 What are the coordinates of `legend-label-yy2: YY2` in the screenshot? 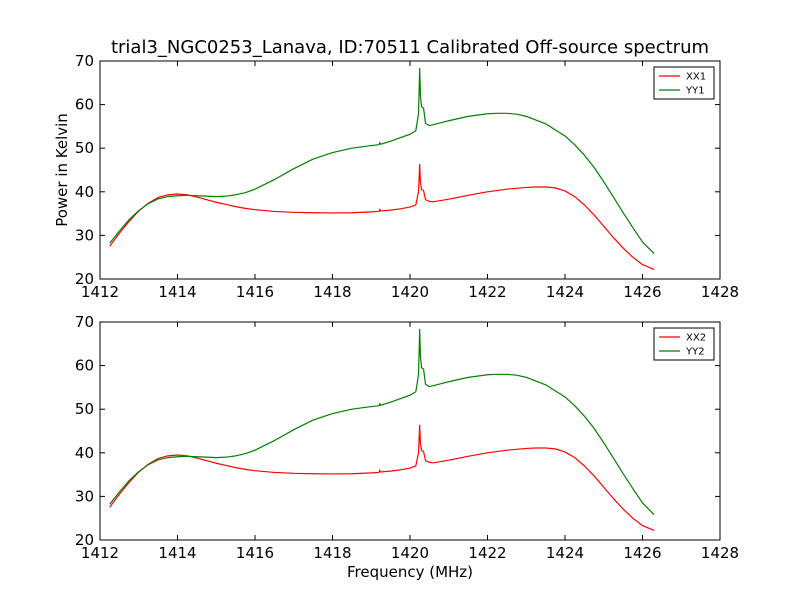 It's located at (695, 352).